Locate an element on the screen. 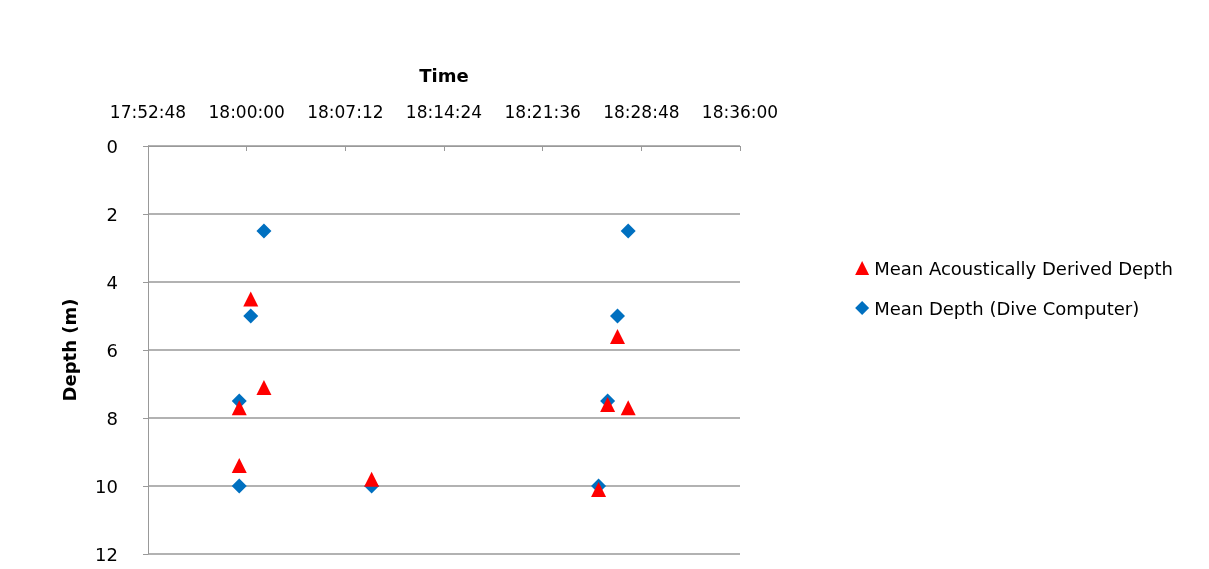  x-tick-label: 18:21:36 is located at coordinates (542, 111).